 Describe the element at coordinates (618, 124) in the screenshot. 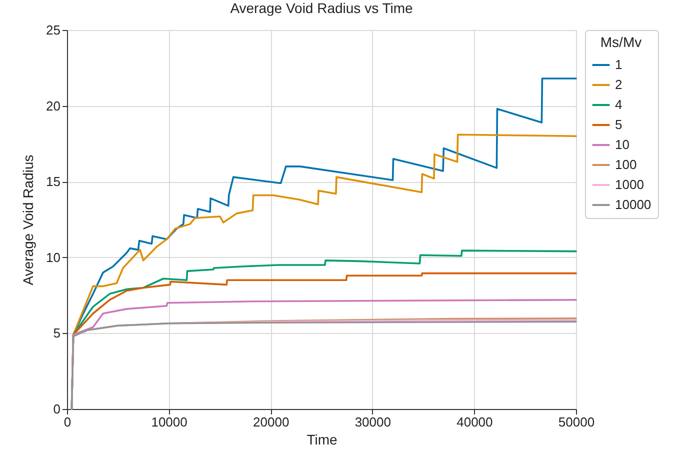

I see `legend-label: 5` at that location.